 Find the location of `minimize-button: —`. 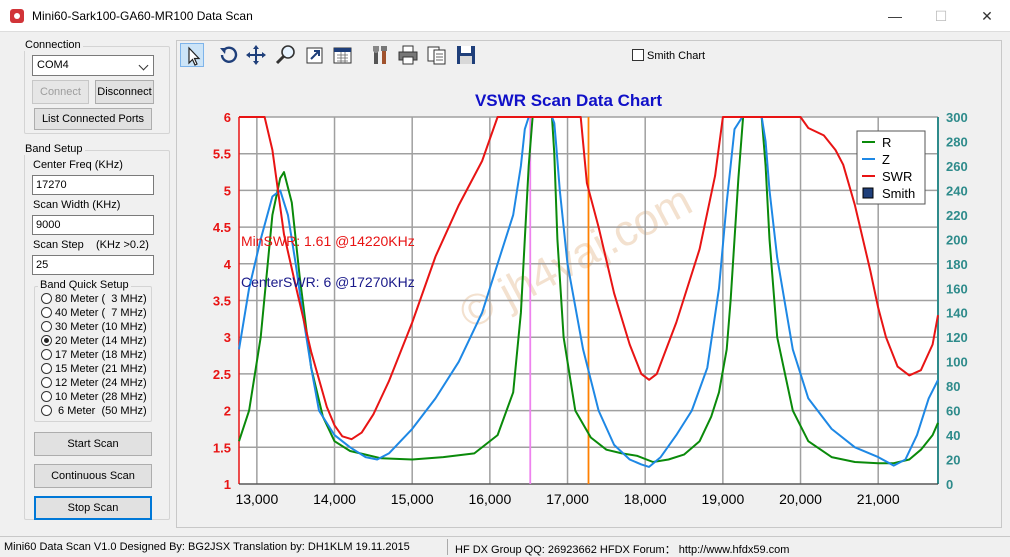

minimize-button: — is located at coordinates (895, 16).